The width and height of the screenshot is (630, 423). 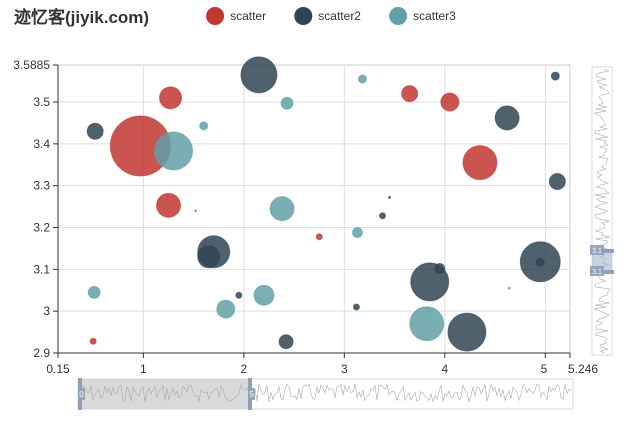 What do you see at coordinates (41, 186) in the screenshot?
I see `y-tick-label: 3.3` at bounding box center [41, 186].